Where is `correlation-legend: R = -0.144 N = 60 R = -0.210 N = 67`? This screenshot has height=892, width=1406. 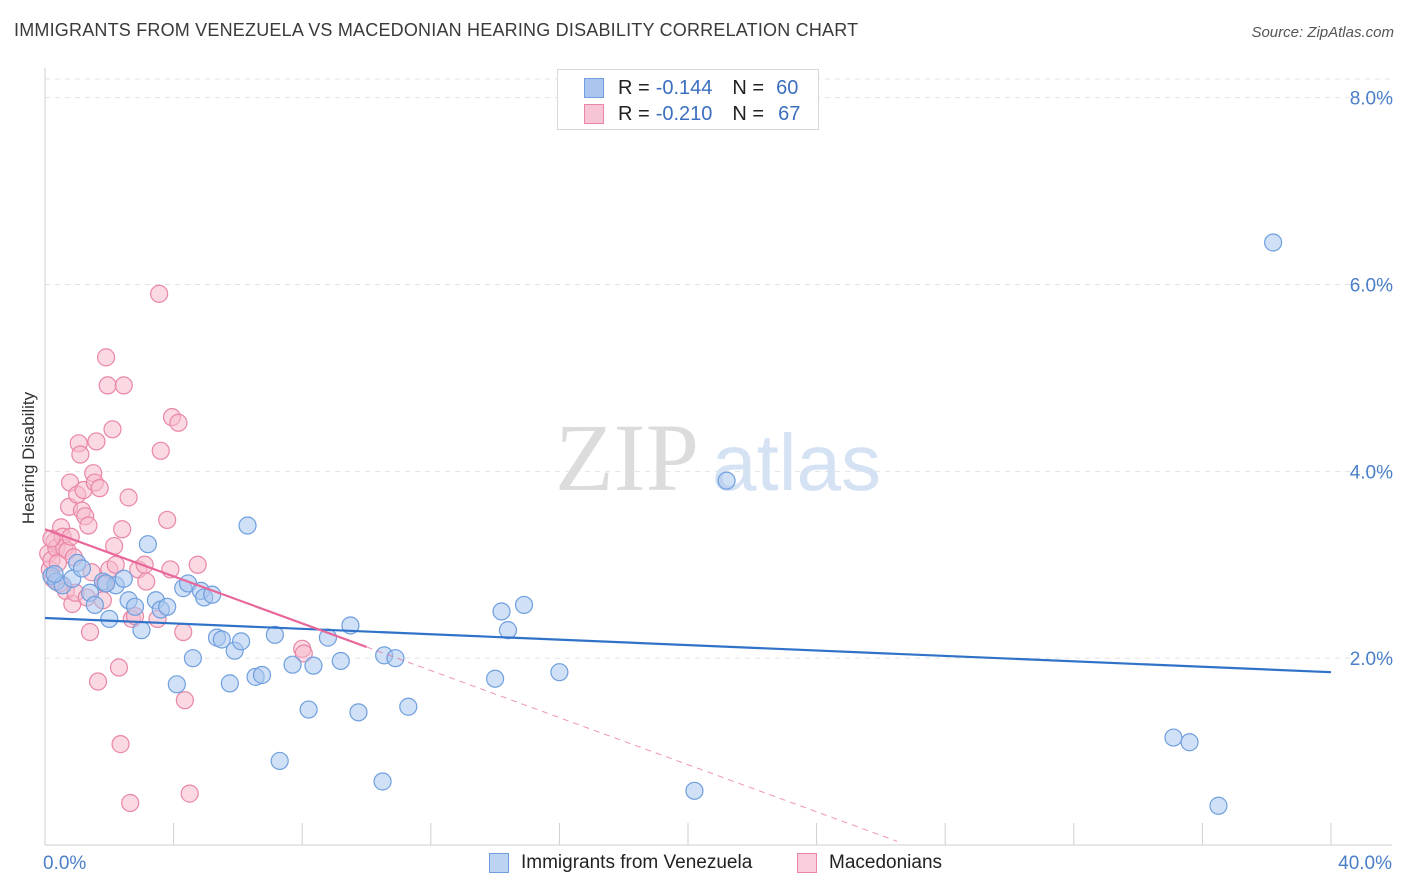
correlation-legend: R = -0.144 N = 60 R = -0.210 N = 67 is located at coordinates (688, 99).